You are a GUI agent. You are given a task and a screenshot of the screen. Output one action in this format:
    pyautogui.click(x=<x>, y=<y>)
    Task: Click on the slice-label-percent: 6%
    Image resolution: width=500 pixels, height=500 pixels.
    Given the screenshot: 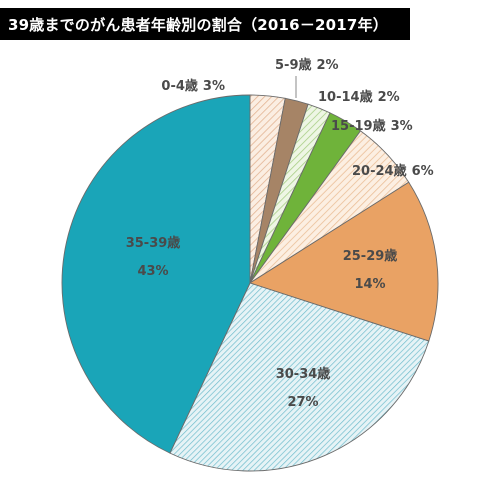 What is the action you would take?
    pyautogui.click(x=423, y=171)
    